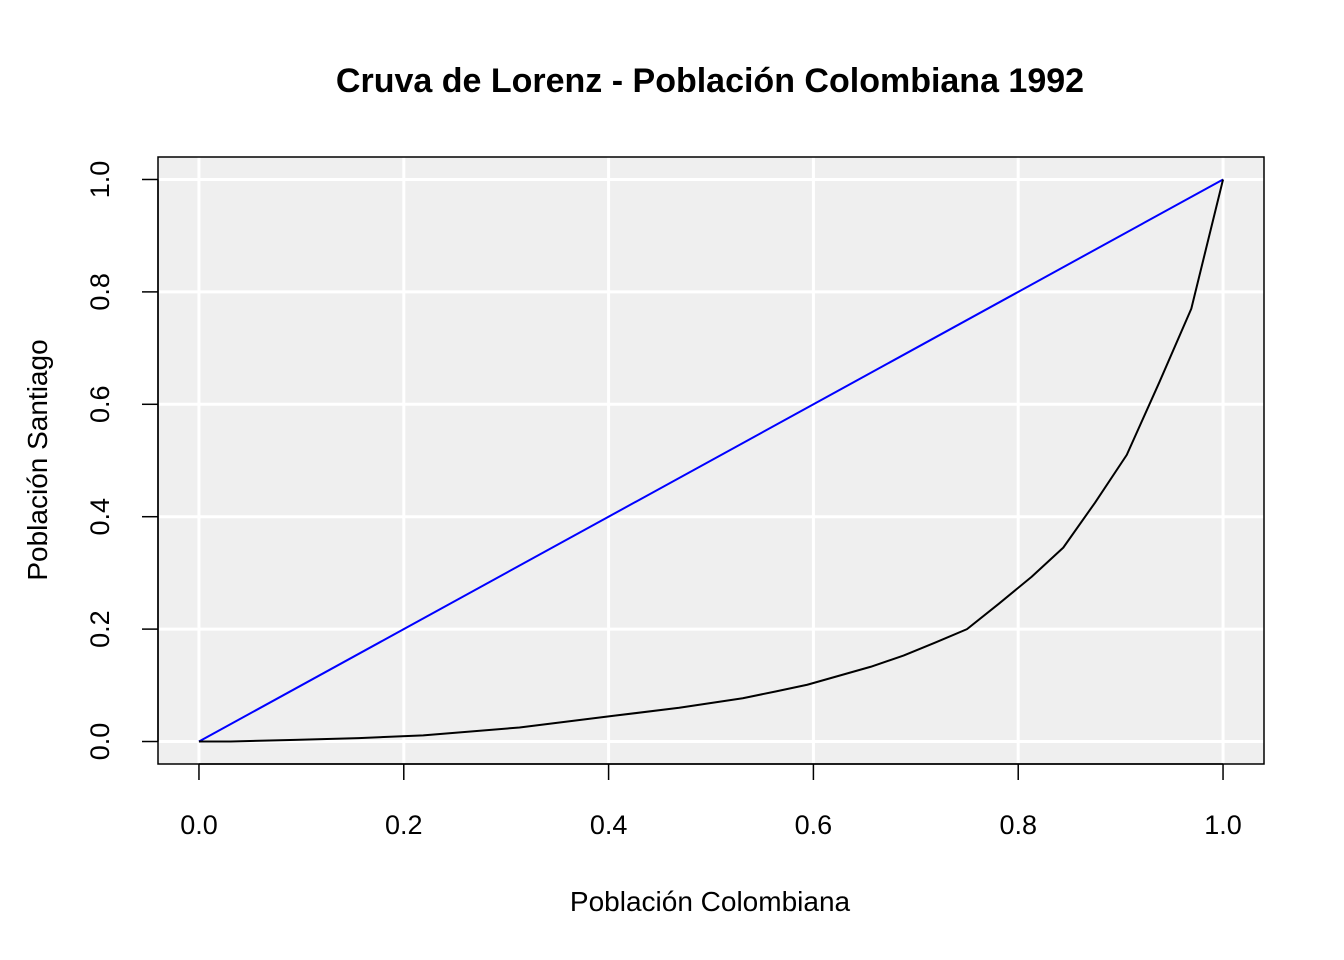 The width and height of the screenshot is (1344, 960). What do you see at coordinates (1223, 825) in the screenshot?
I see `x-tick-label: 1.0` at bounding box center [1223, 825].